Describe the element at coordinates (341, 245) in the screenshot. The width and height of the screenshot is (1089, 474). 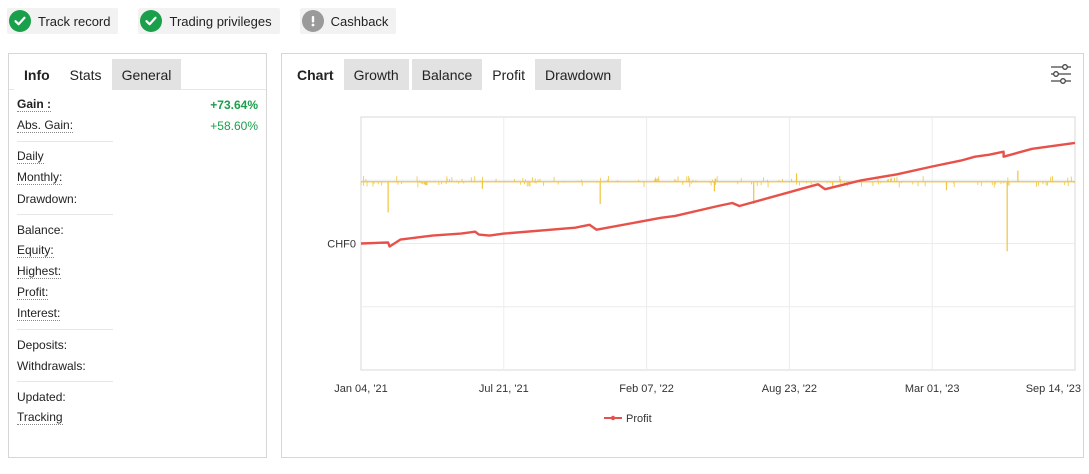
I see `y-tick-label: CHF0` at that location.